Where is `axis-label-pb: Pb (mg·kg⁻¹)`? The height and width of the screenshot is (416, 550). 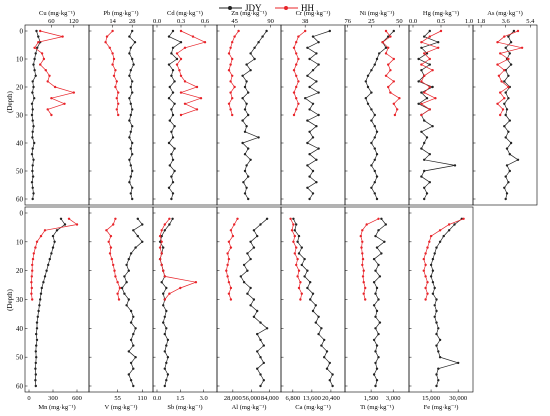
axis-label-pb: Pb (mg·kg⁻¹) is located at coordinates (120, 13).